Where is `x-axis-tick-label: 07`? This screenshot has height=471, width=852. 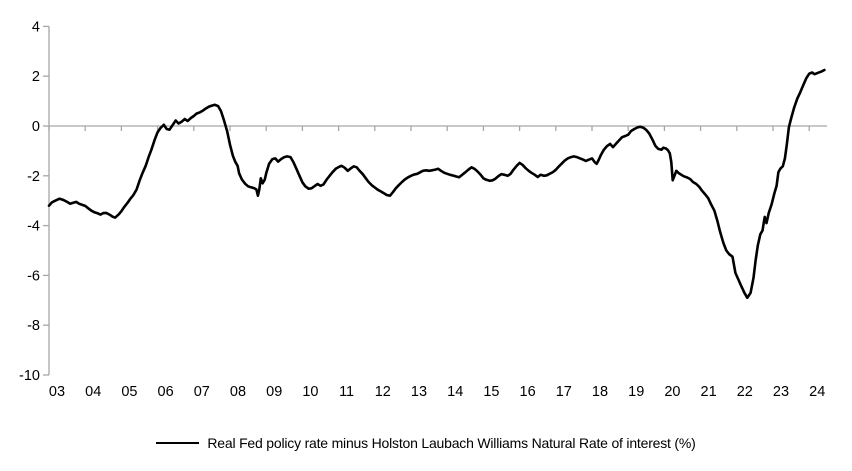
x-axis-tick-label: 07 is located at coordinates (202, 392).